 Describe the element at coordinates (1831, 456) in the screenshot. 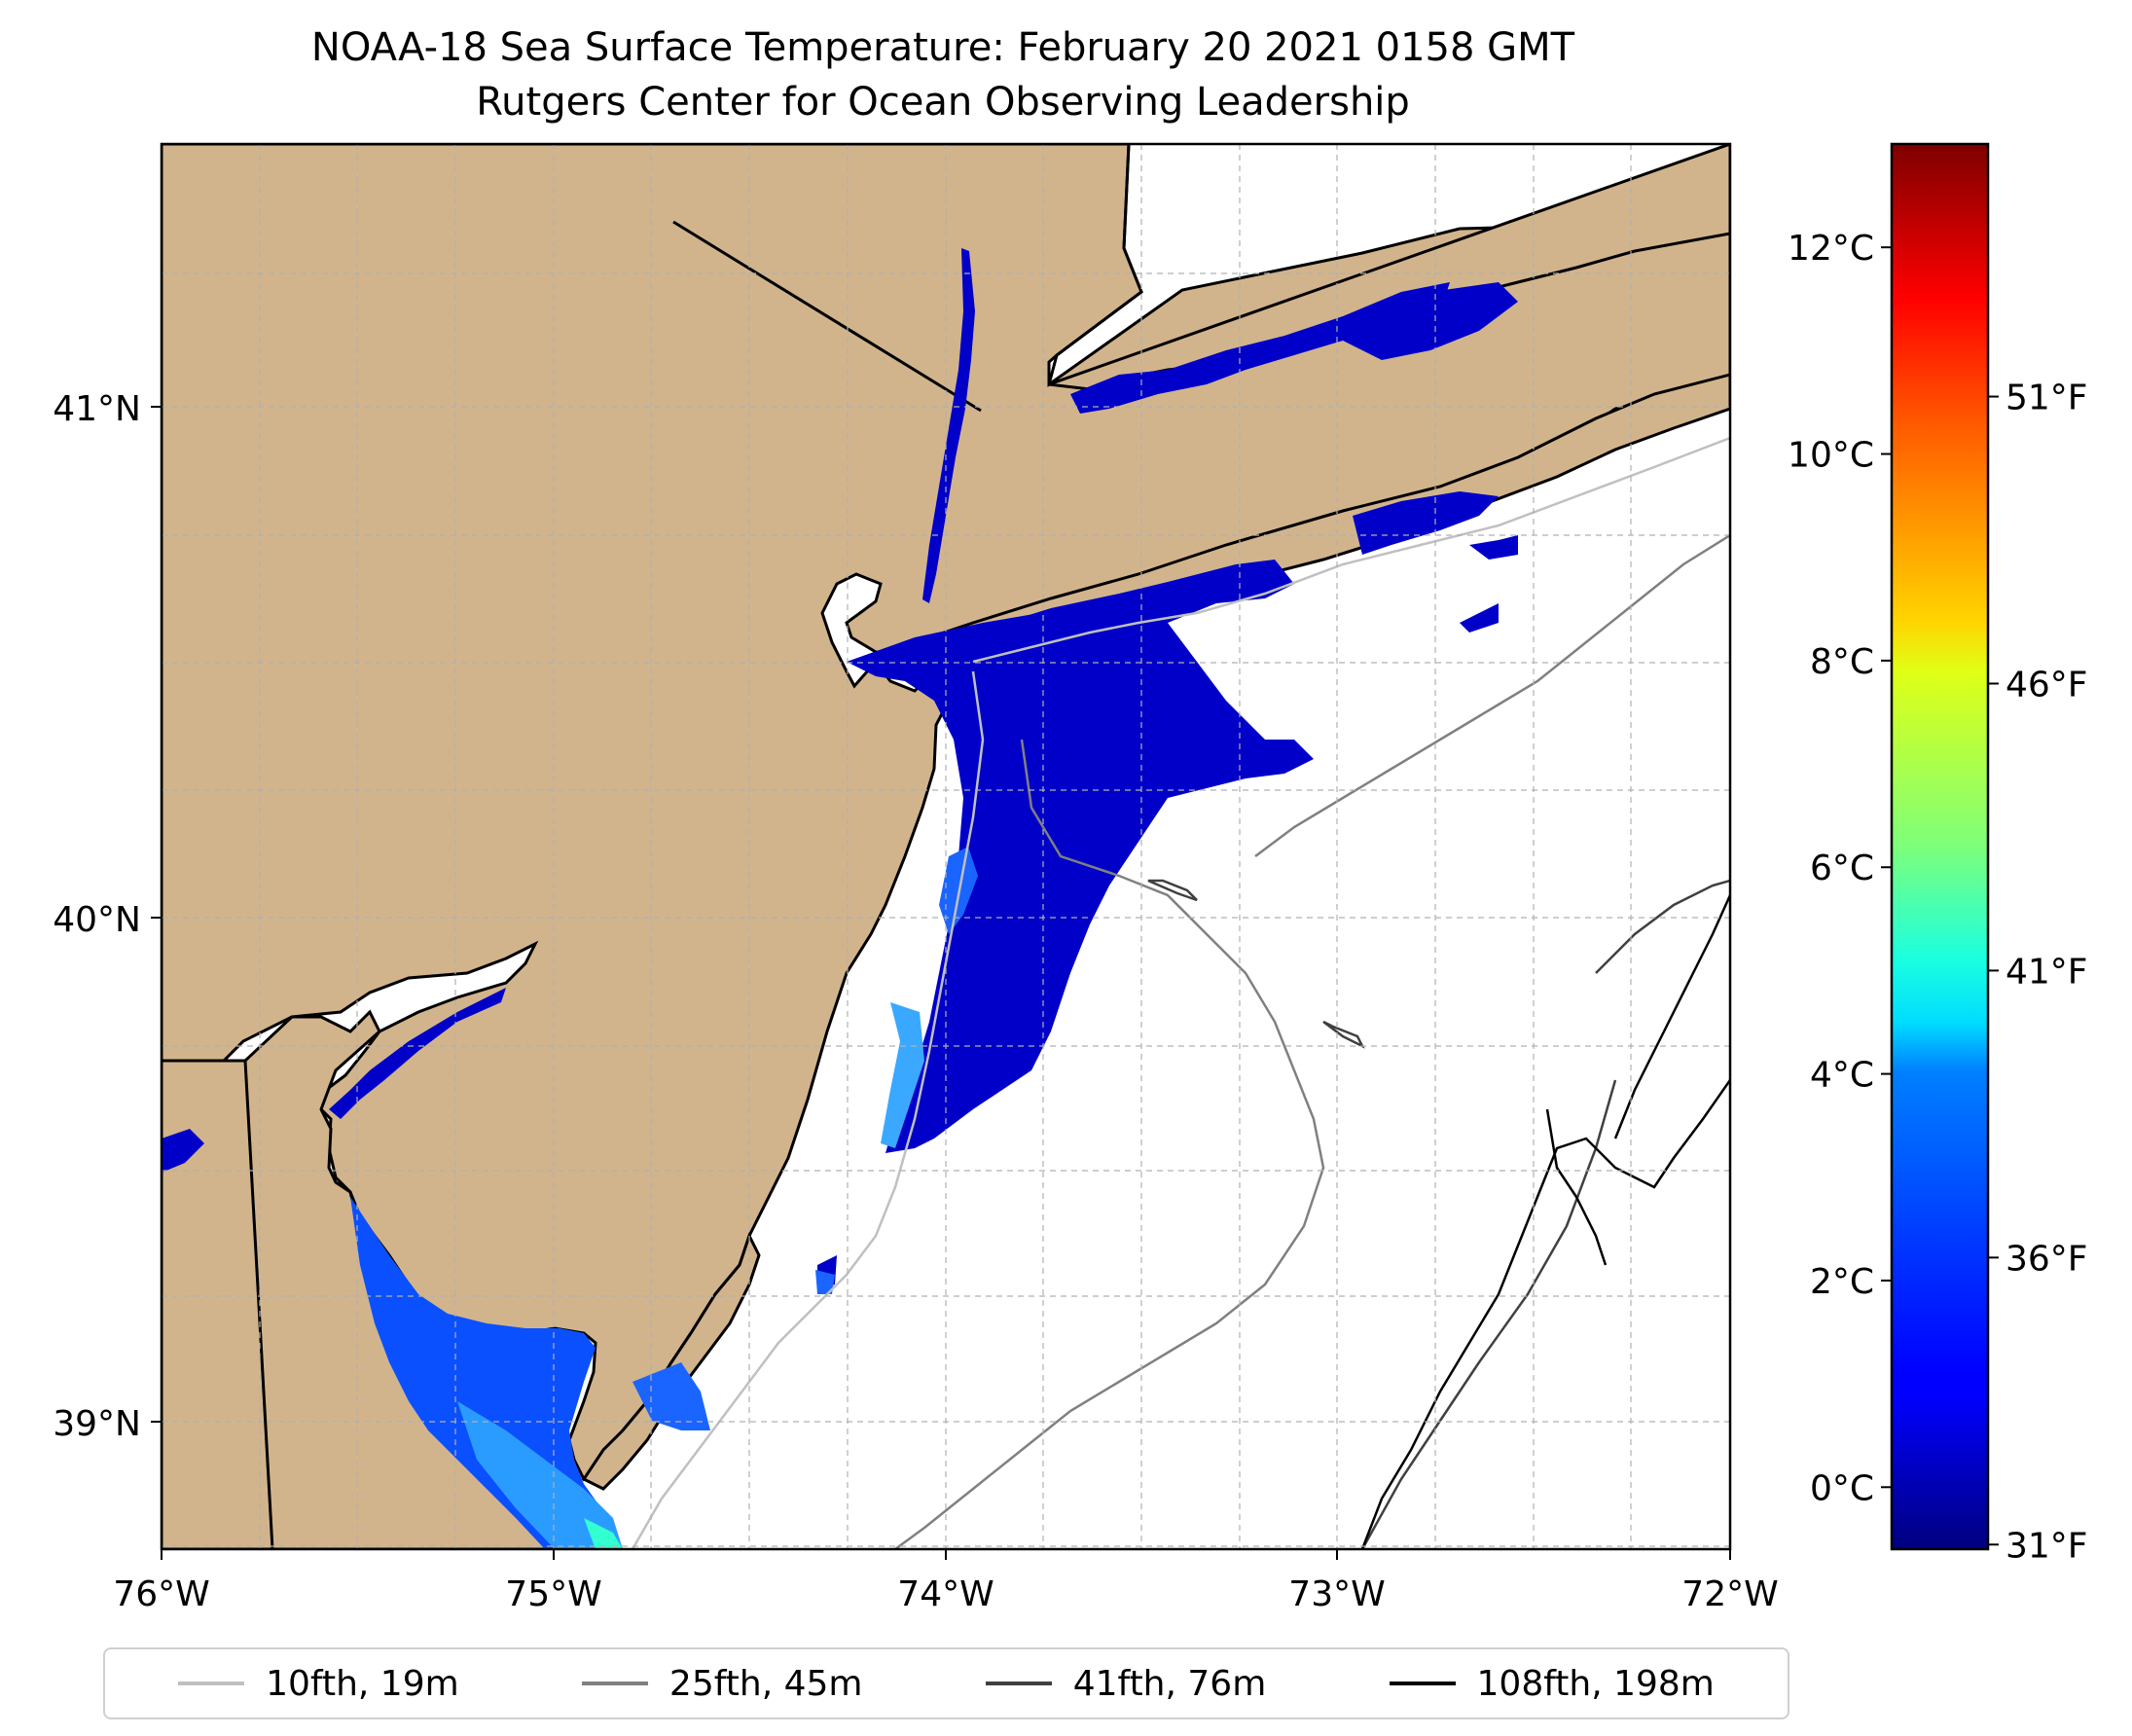

I see `colorbar-celsius-label: 10°C` at that location.